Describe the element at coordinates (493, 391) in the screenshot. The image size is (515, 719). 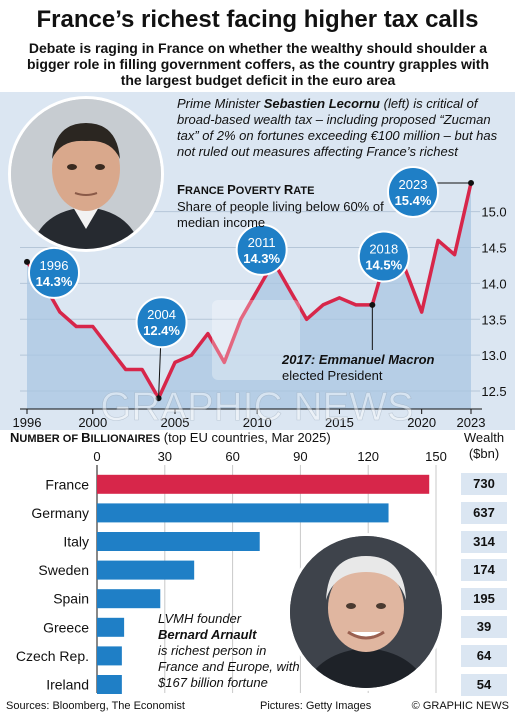
I see `y-tick-label-0: 12.5` at that location.